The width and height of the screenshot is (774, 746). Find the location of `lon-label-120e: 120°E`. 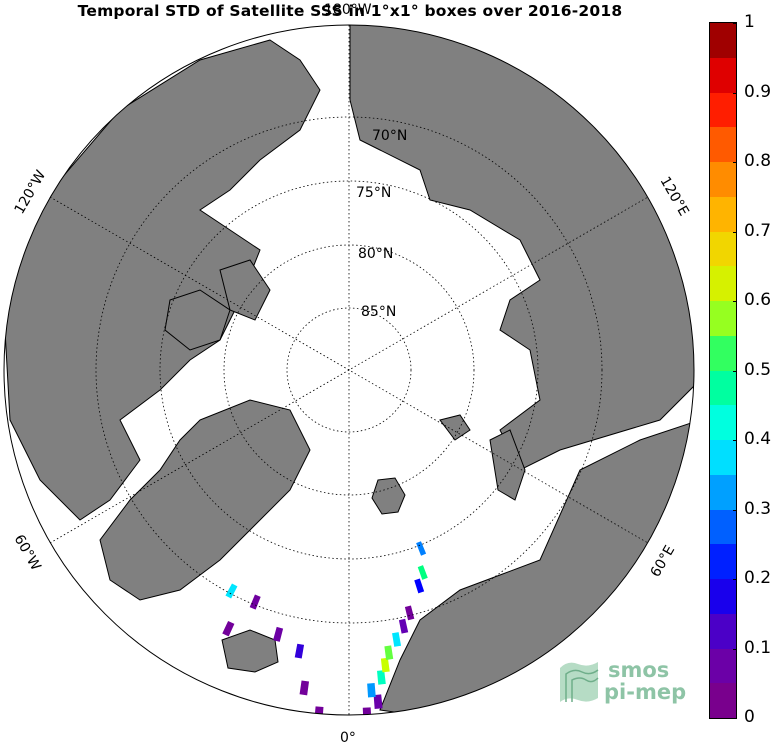

lon-label-120e: 120°E is located at coordinates (674, 196).